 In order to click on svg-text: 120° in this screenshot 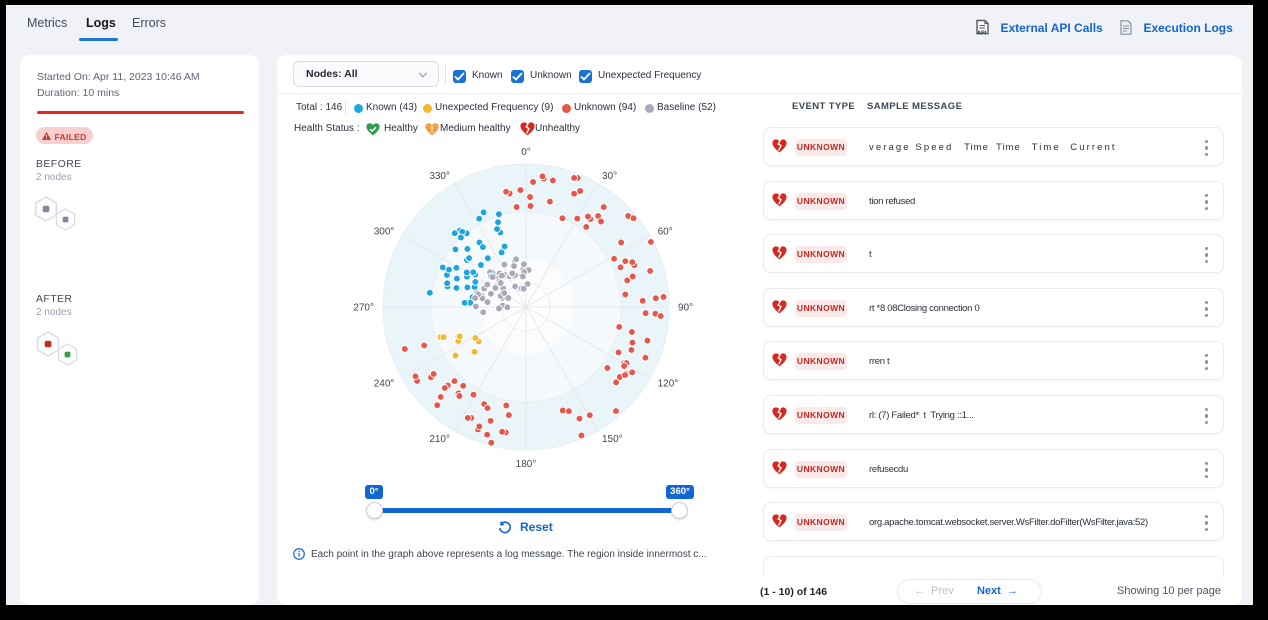, I will do `click(668, 384)`.